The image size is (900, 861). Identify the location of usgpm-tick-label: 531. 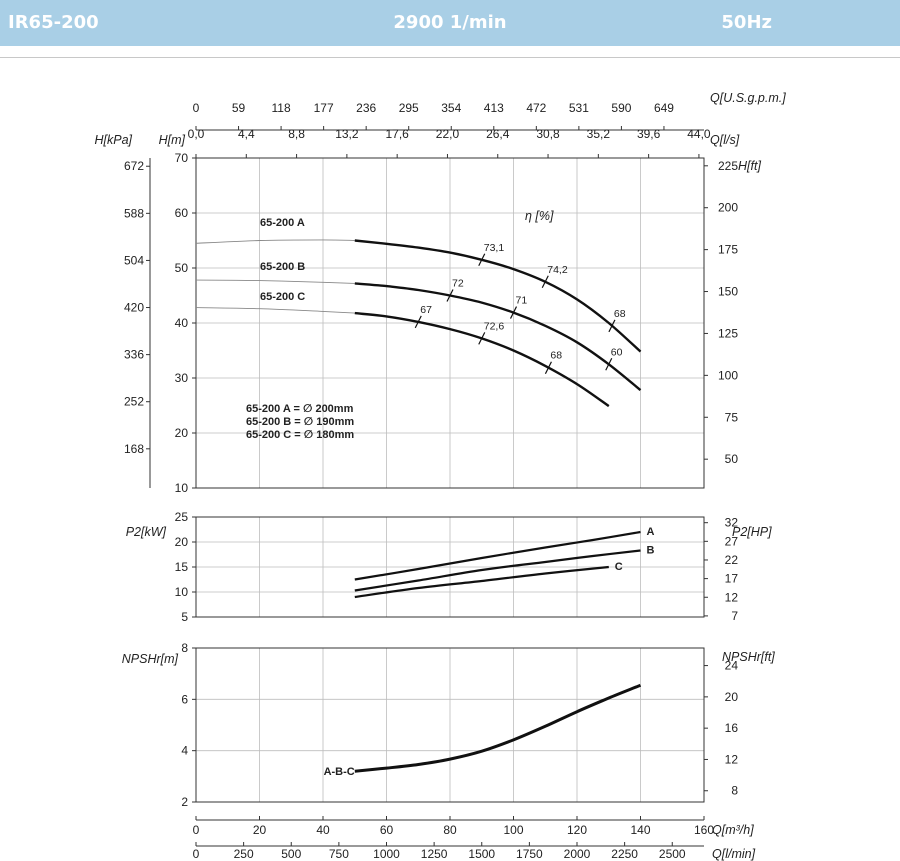
(579, 108).